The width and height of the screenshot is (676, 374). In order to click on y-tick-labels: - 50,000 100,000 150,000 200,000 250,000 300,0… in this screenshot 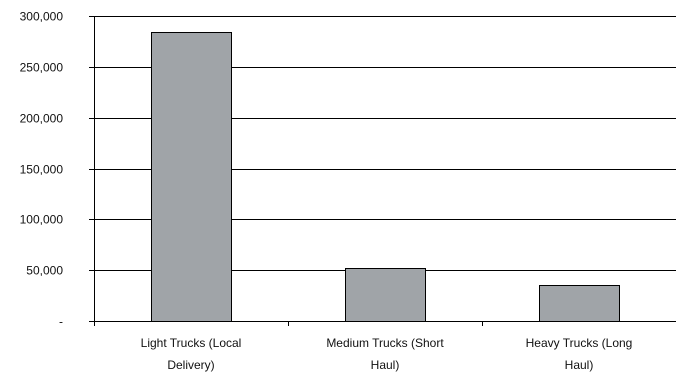, I will do `click(42, 169)`.